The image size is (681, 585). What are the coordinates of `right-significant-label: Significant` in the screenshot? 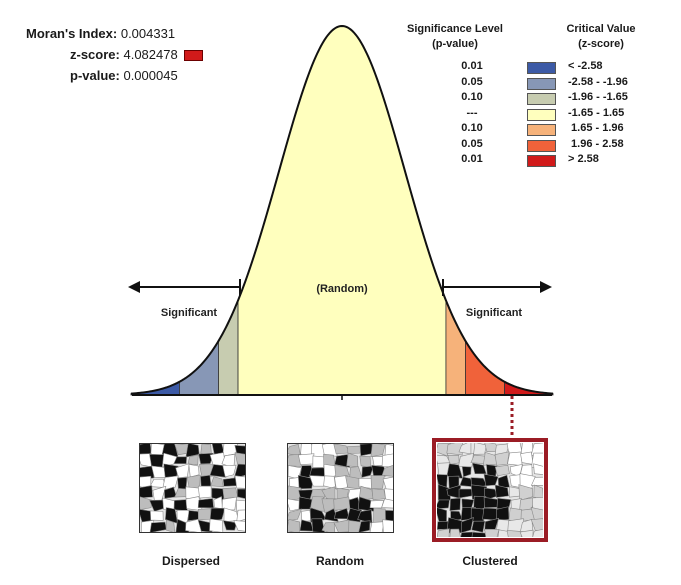 It's located at (494, 313).